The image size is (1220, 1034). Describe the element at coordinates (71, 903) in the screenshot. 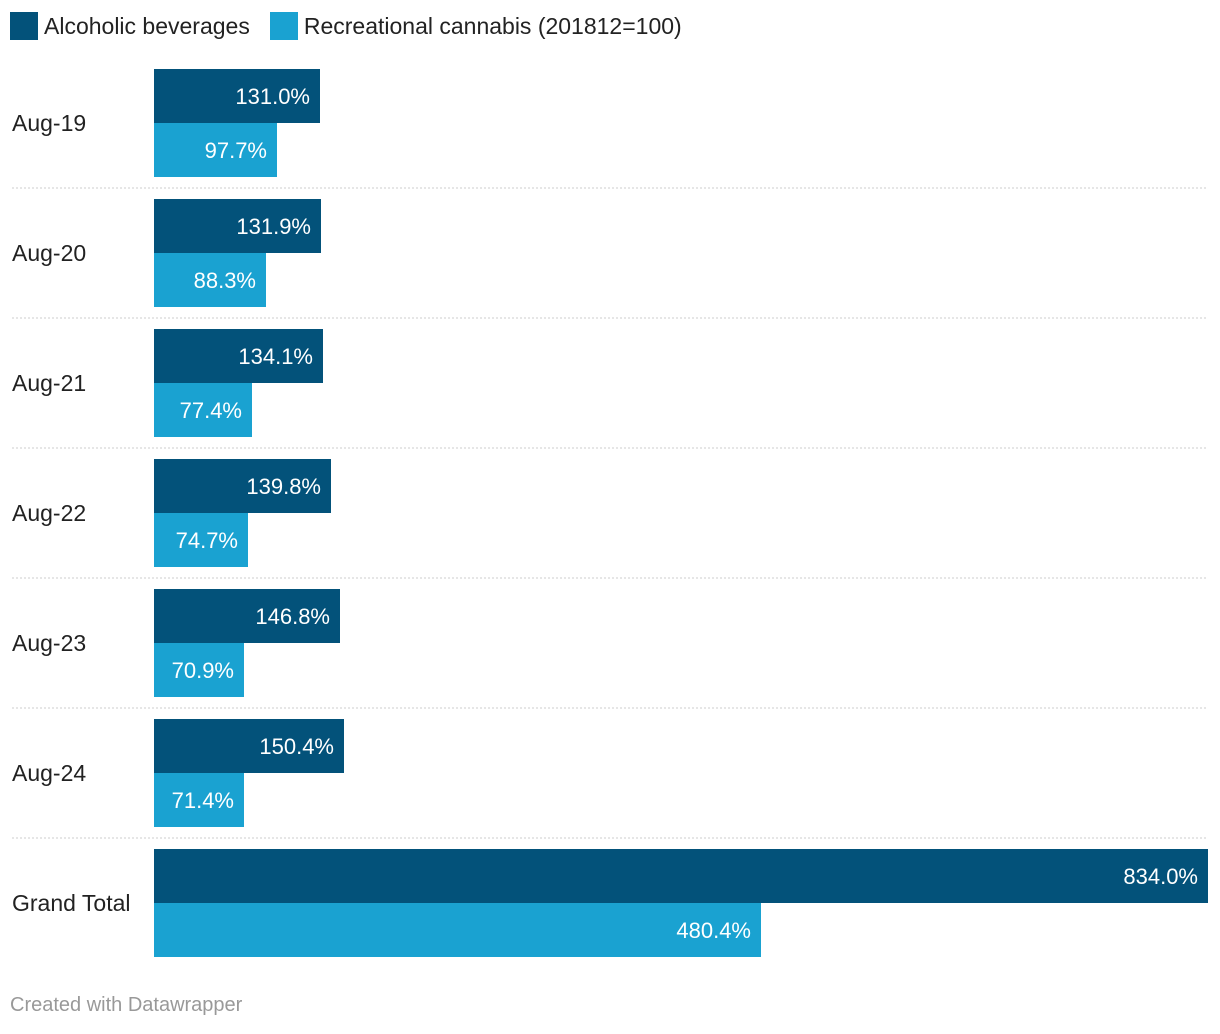

I see `category-label-grand-total: Grand Total` at that location.